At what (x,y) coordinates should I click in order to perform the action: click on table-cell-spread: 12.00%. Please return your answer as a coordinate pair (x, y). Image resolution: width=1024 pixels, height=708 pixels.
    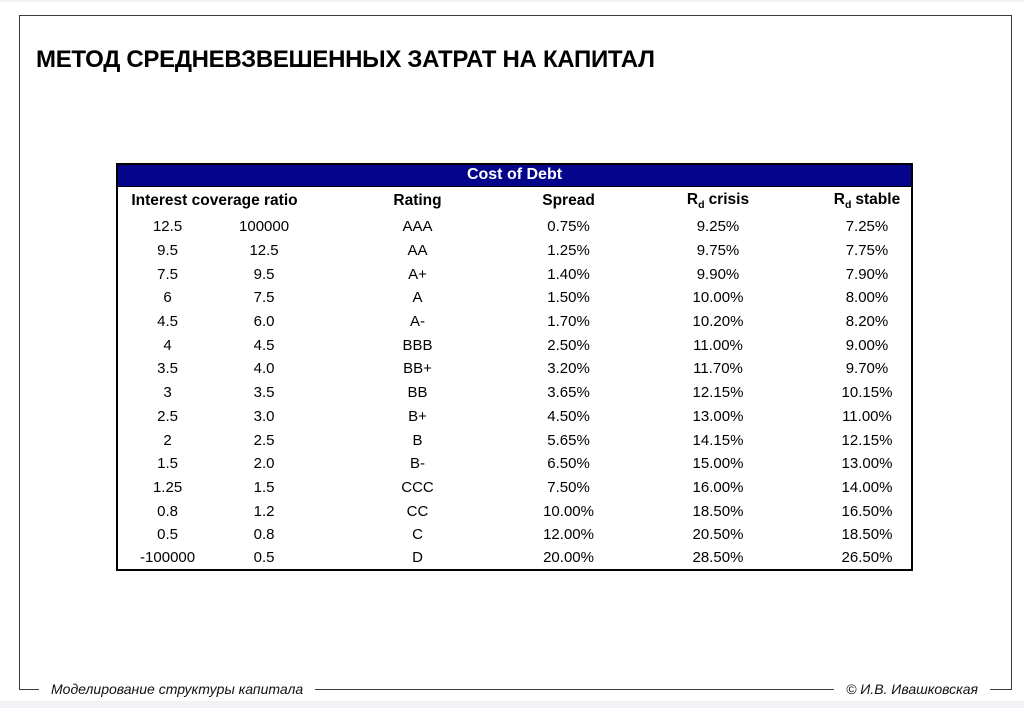
    Looking at the image, I should click on (568, 535).